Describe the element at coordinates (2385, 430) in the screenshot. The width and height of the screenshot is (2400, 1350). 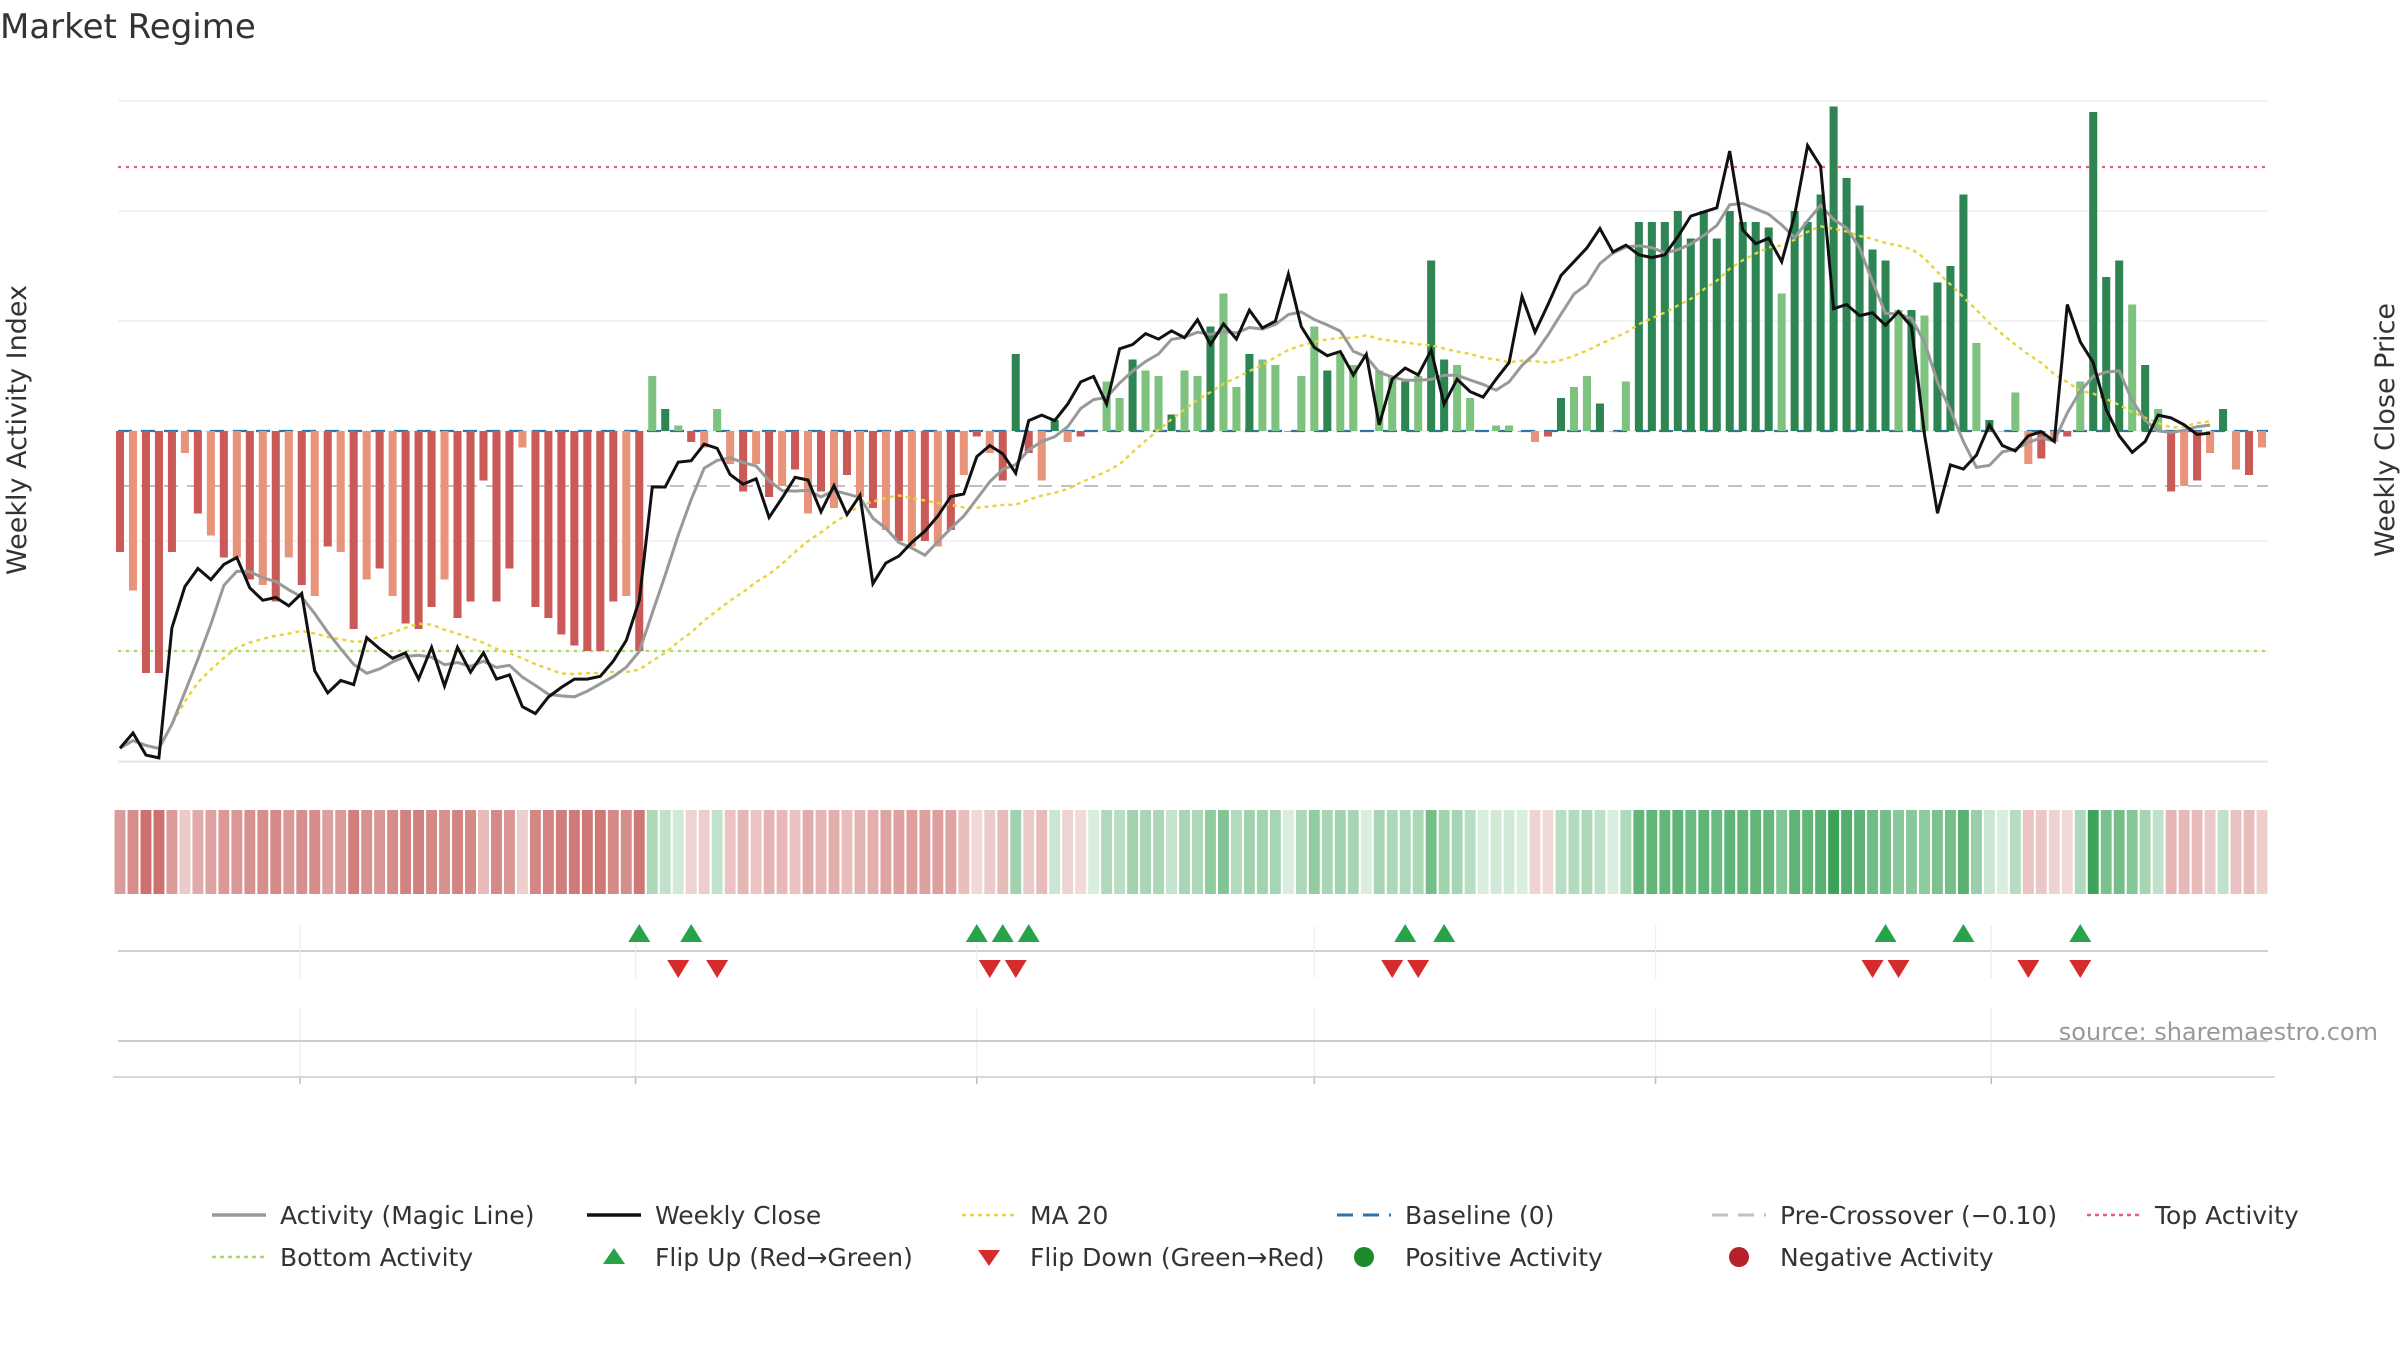
I see `y2-axis-label: Weekly Close Price` at that location.